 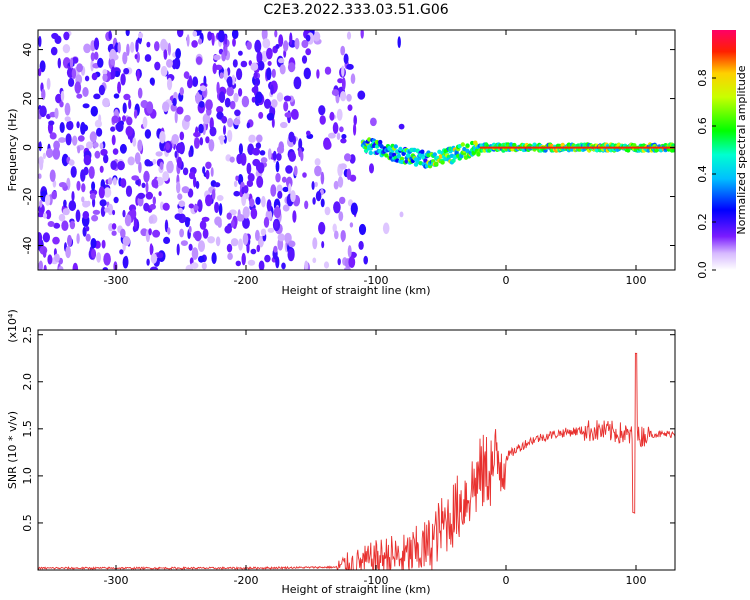 I want to click on y-tick-label: 20, so click(x=27, y=99).